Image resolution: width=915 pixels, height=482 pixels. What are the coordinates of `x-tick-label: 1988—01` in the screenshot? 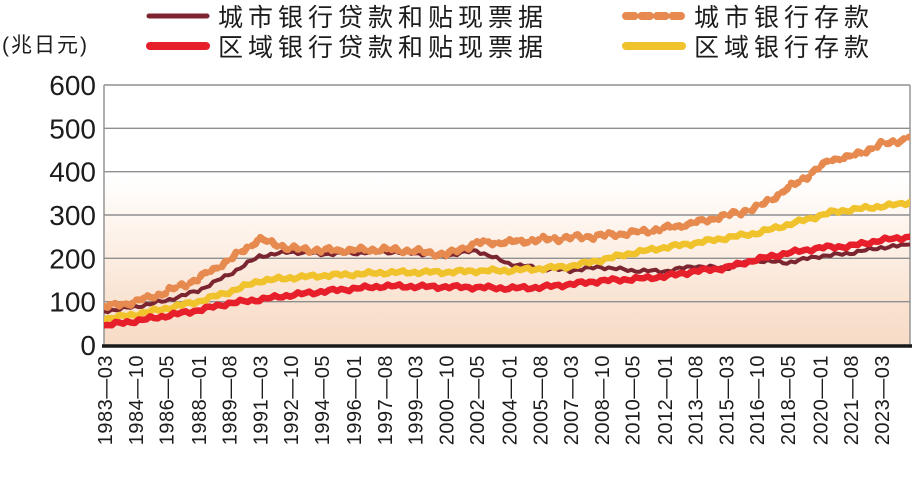 It's located at (200, 400).